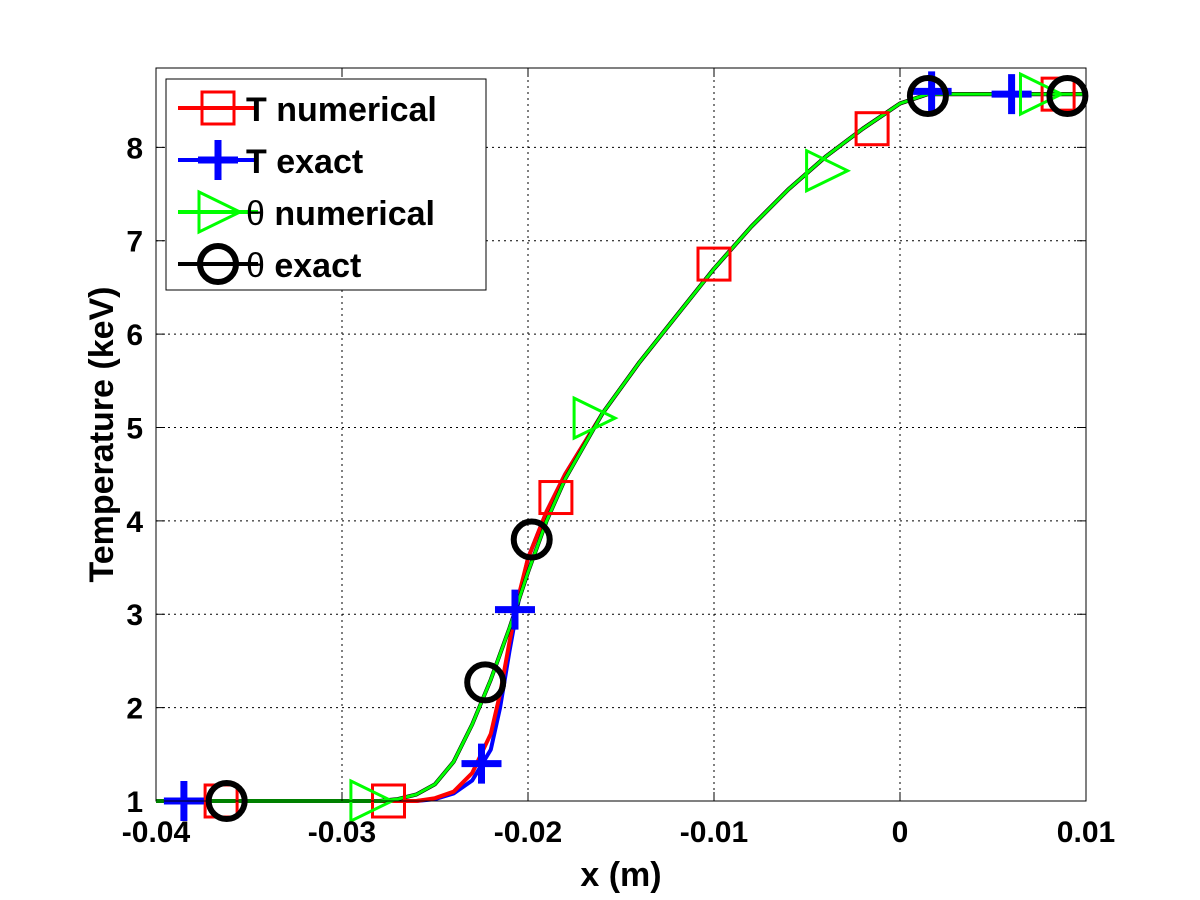 The image size is (1200, 900). What do you see at coordinates (134, 802) in the screenshot?
I see `y-tick-label: 1` at bounding box center [134, 802].